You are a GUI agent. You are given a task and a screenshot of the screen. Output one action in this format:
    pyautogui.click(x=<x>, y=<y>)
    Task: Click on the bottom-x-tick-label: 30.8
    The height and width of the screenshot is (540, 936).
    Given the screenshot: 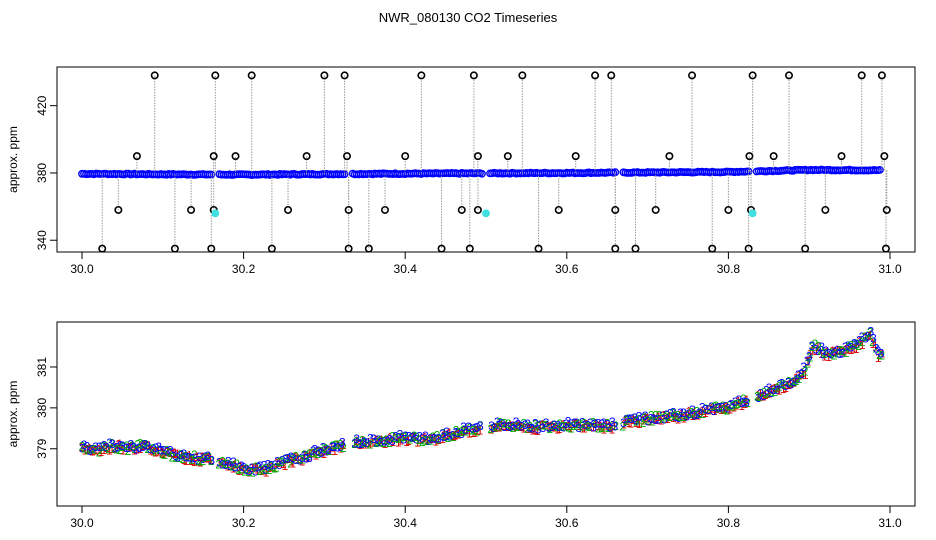 What is the action you would take?
    pyautogui.click(x=729, y=523)
    